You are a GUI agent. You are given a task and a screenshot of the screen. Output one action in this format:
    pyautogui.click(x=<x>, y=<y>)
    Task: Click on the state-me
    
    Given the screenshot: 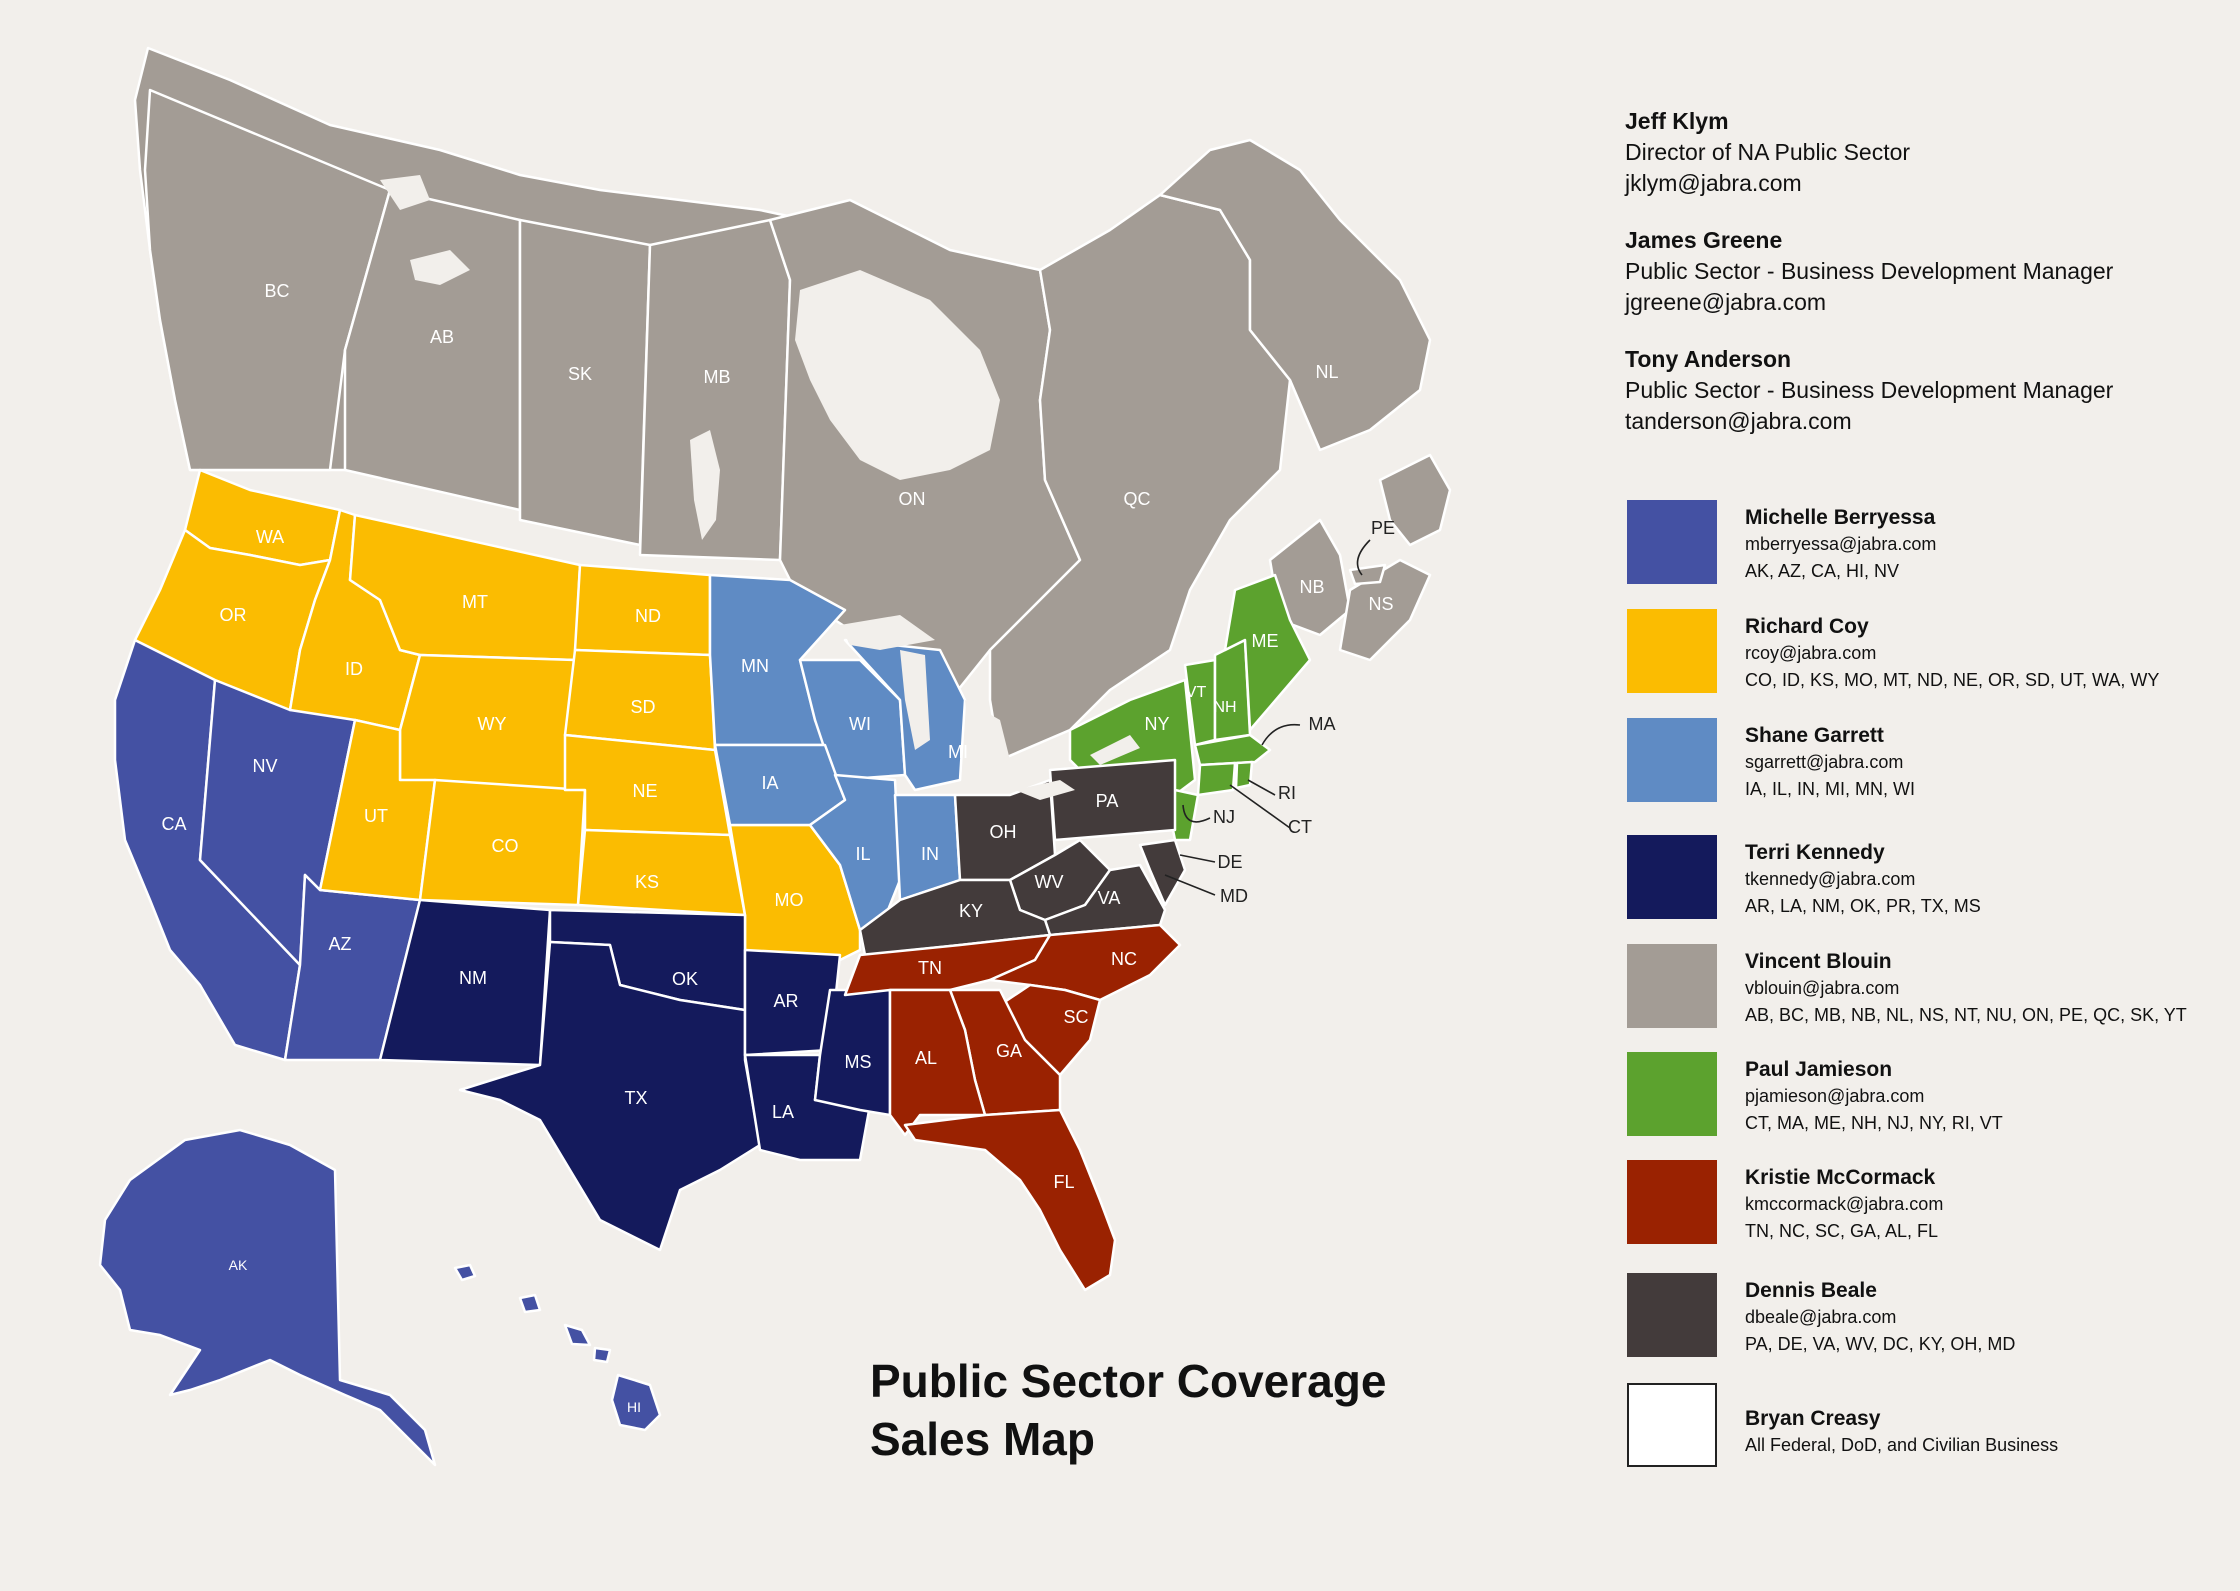 What is the action you would take?
    pyautogui.click(x=1267, y=652)
    